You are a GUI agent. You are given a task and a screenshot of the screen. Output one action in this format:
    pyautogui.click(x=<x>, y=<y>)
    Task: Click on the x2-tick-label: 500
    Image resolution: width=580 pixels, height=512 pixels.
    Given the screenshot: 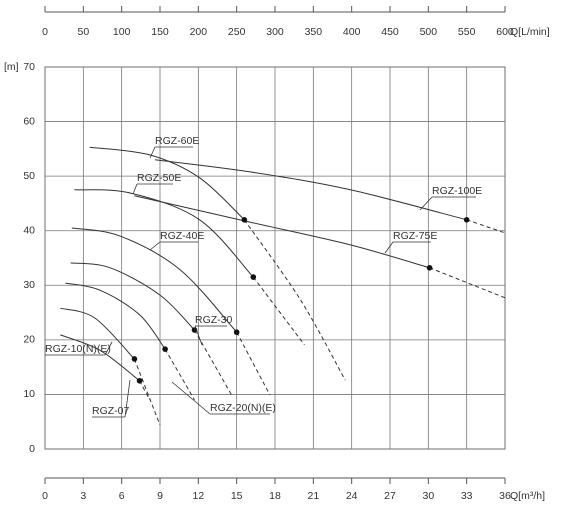 What is the action you would take?
    pyautogui.click(x=429, y=32)
    